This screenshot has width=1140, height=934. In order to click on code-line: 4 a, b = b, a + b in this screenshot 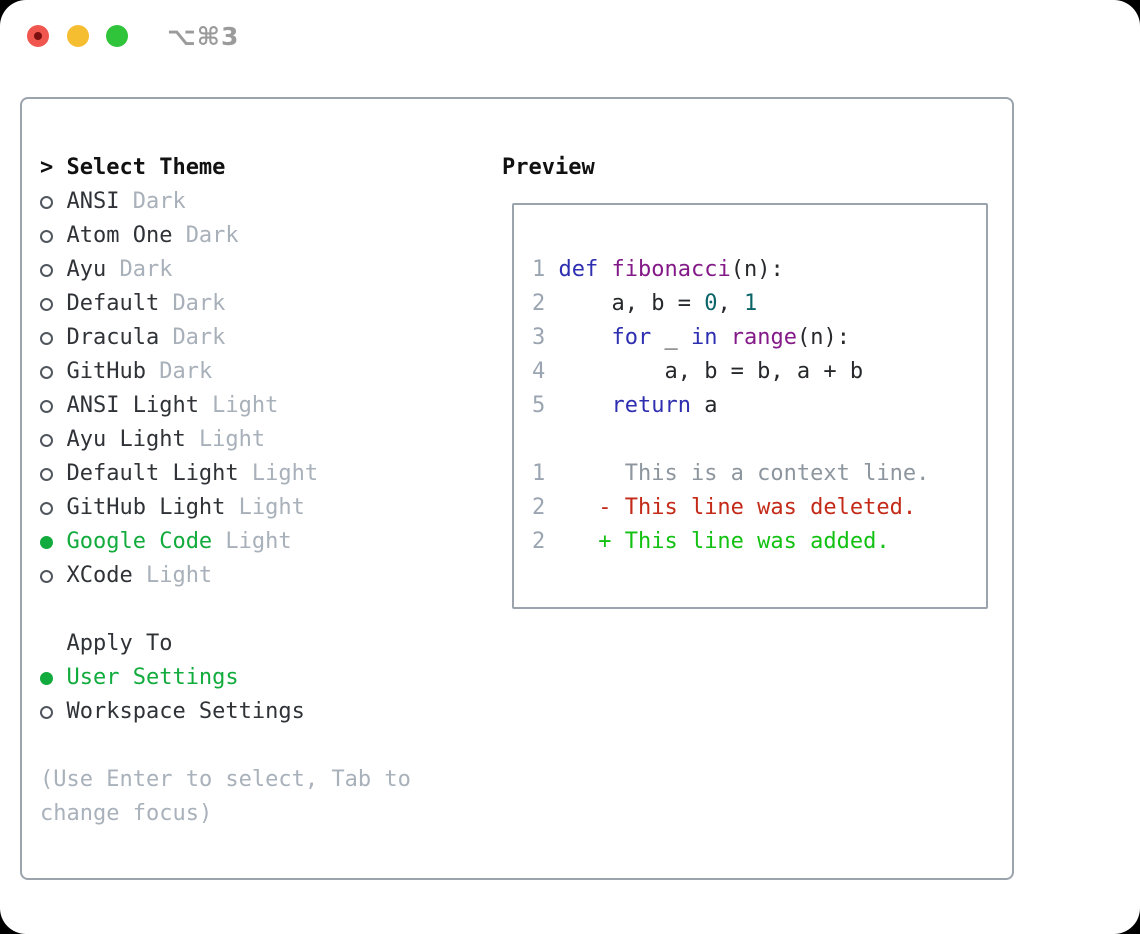, I will do `click(759, 372)`.